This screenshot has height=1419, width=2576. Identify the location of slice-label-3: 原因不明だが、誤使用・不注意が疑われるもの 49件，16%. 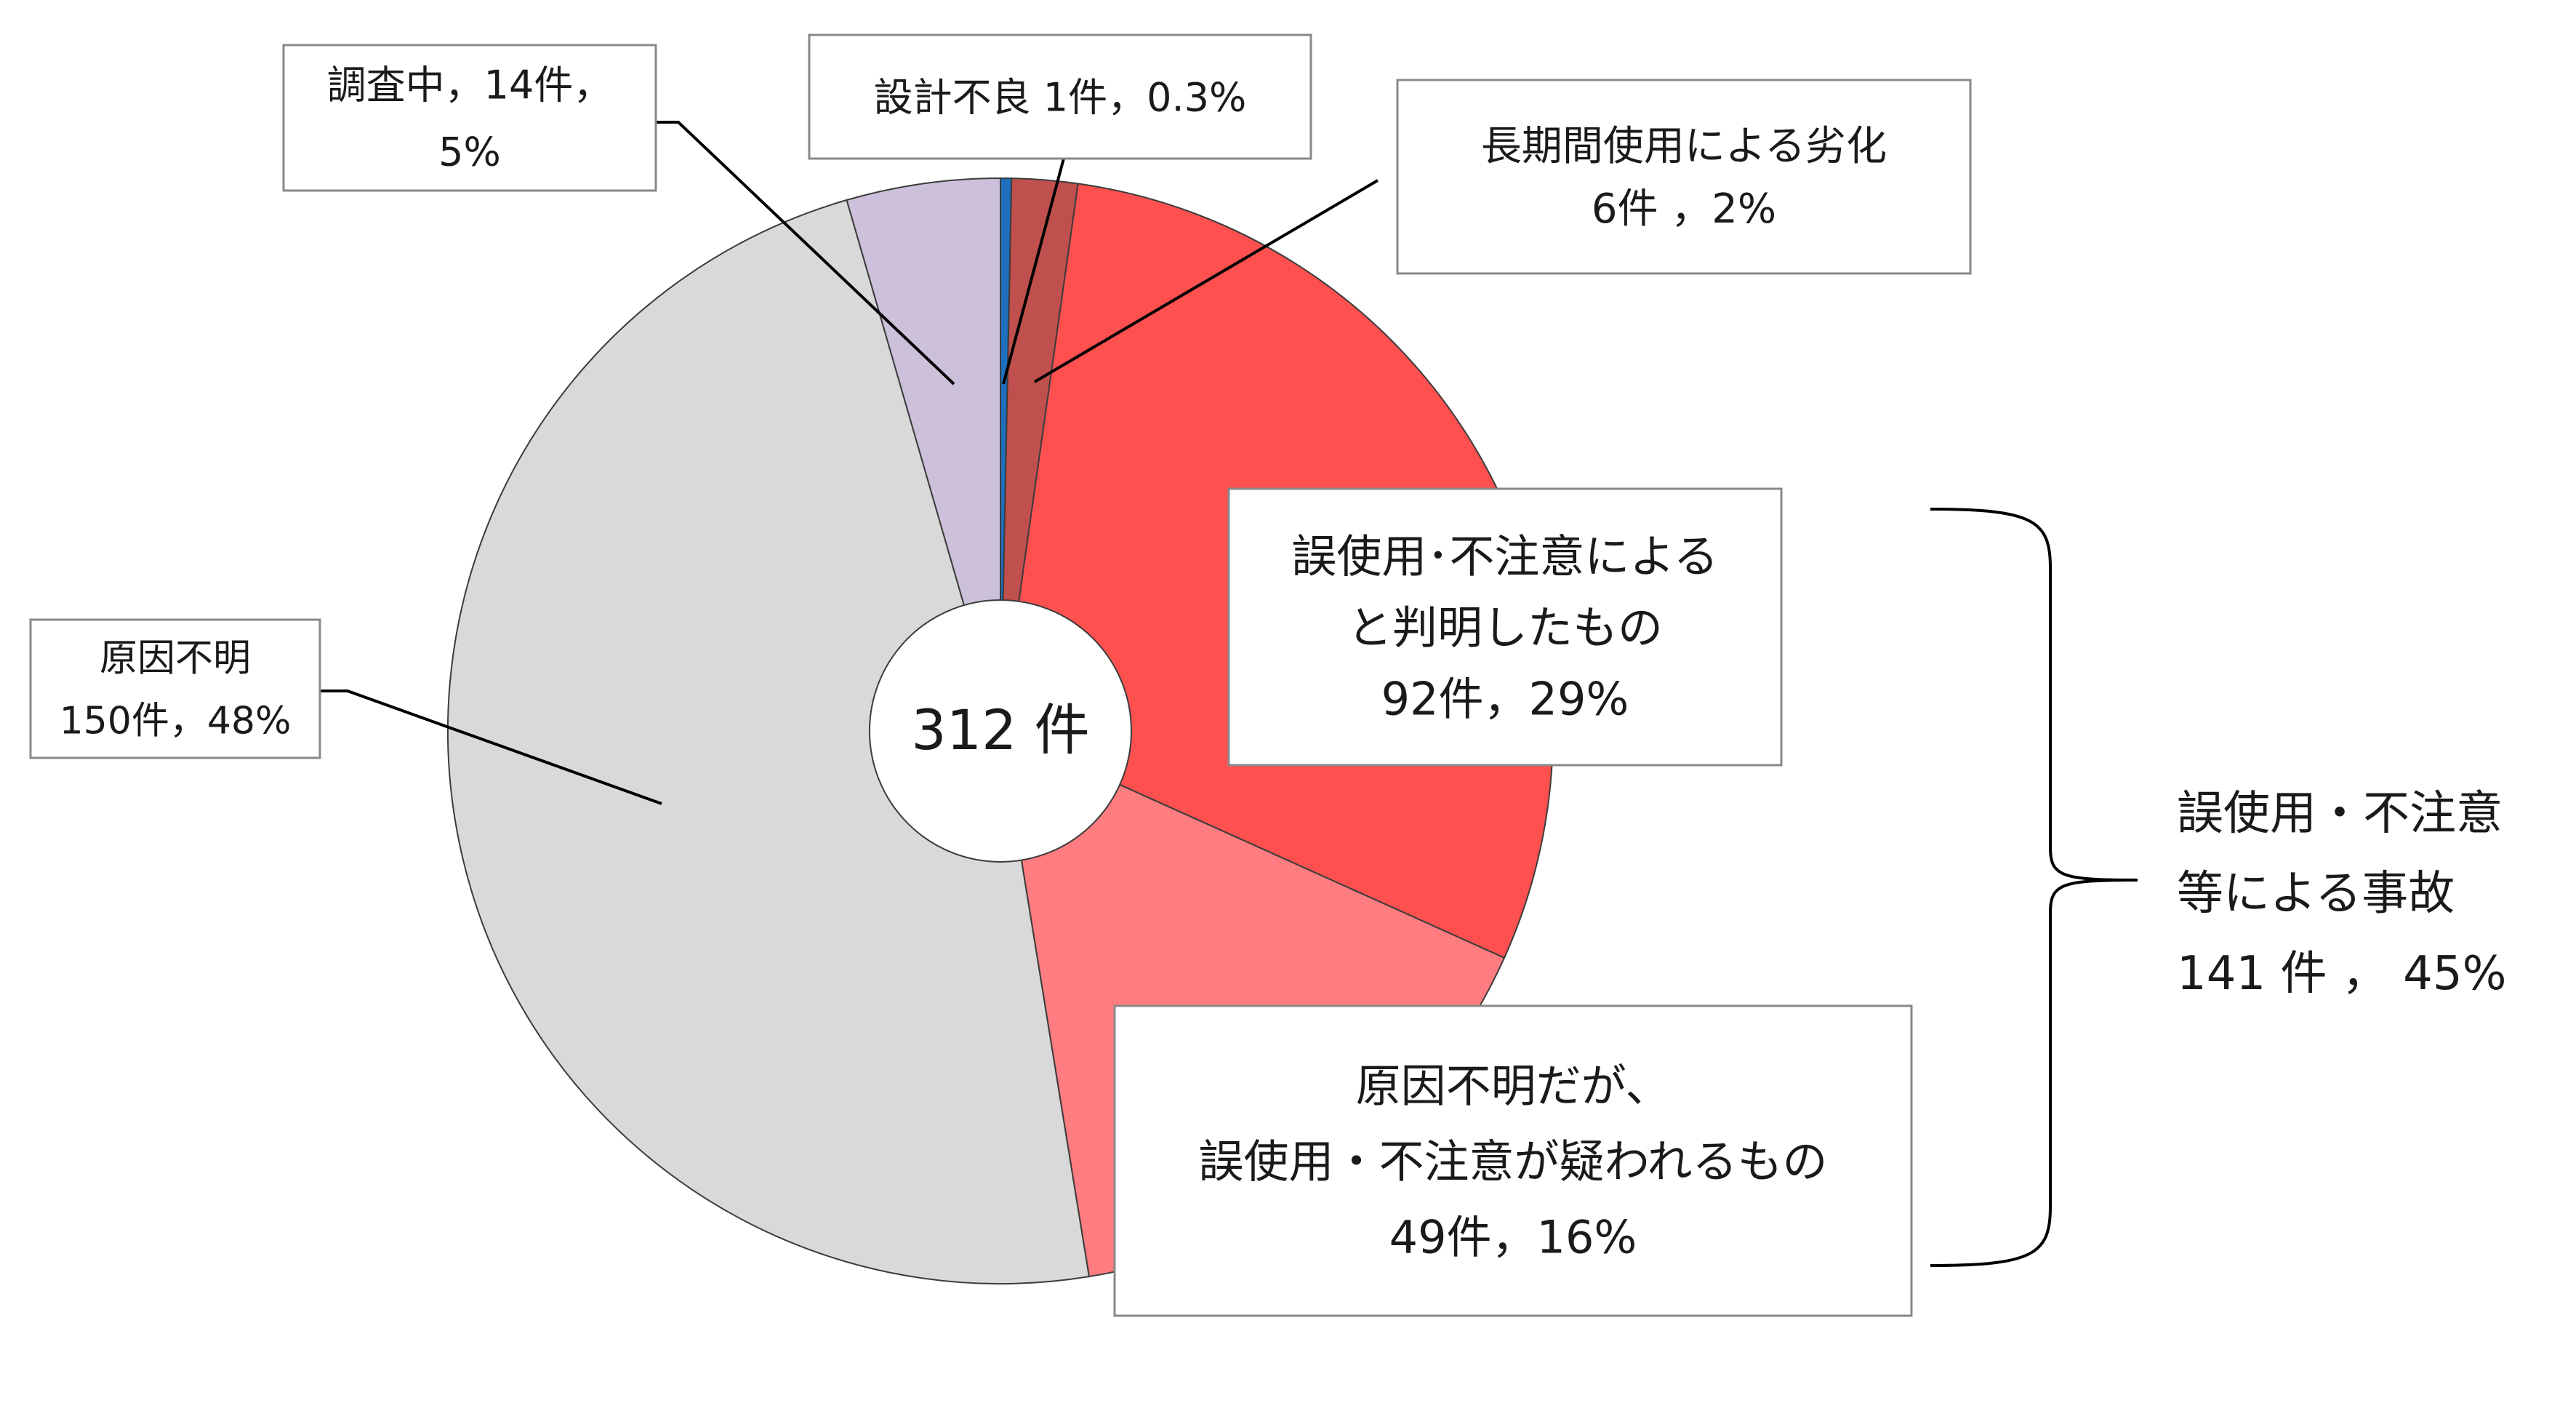
(1513, 1161).